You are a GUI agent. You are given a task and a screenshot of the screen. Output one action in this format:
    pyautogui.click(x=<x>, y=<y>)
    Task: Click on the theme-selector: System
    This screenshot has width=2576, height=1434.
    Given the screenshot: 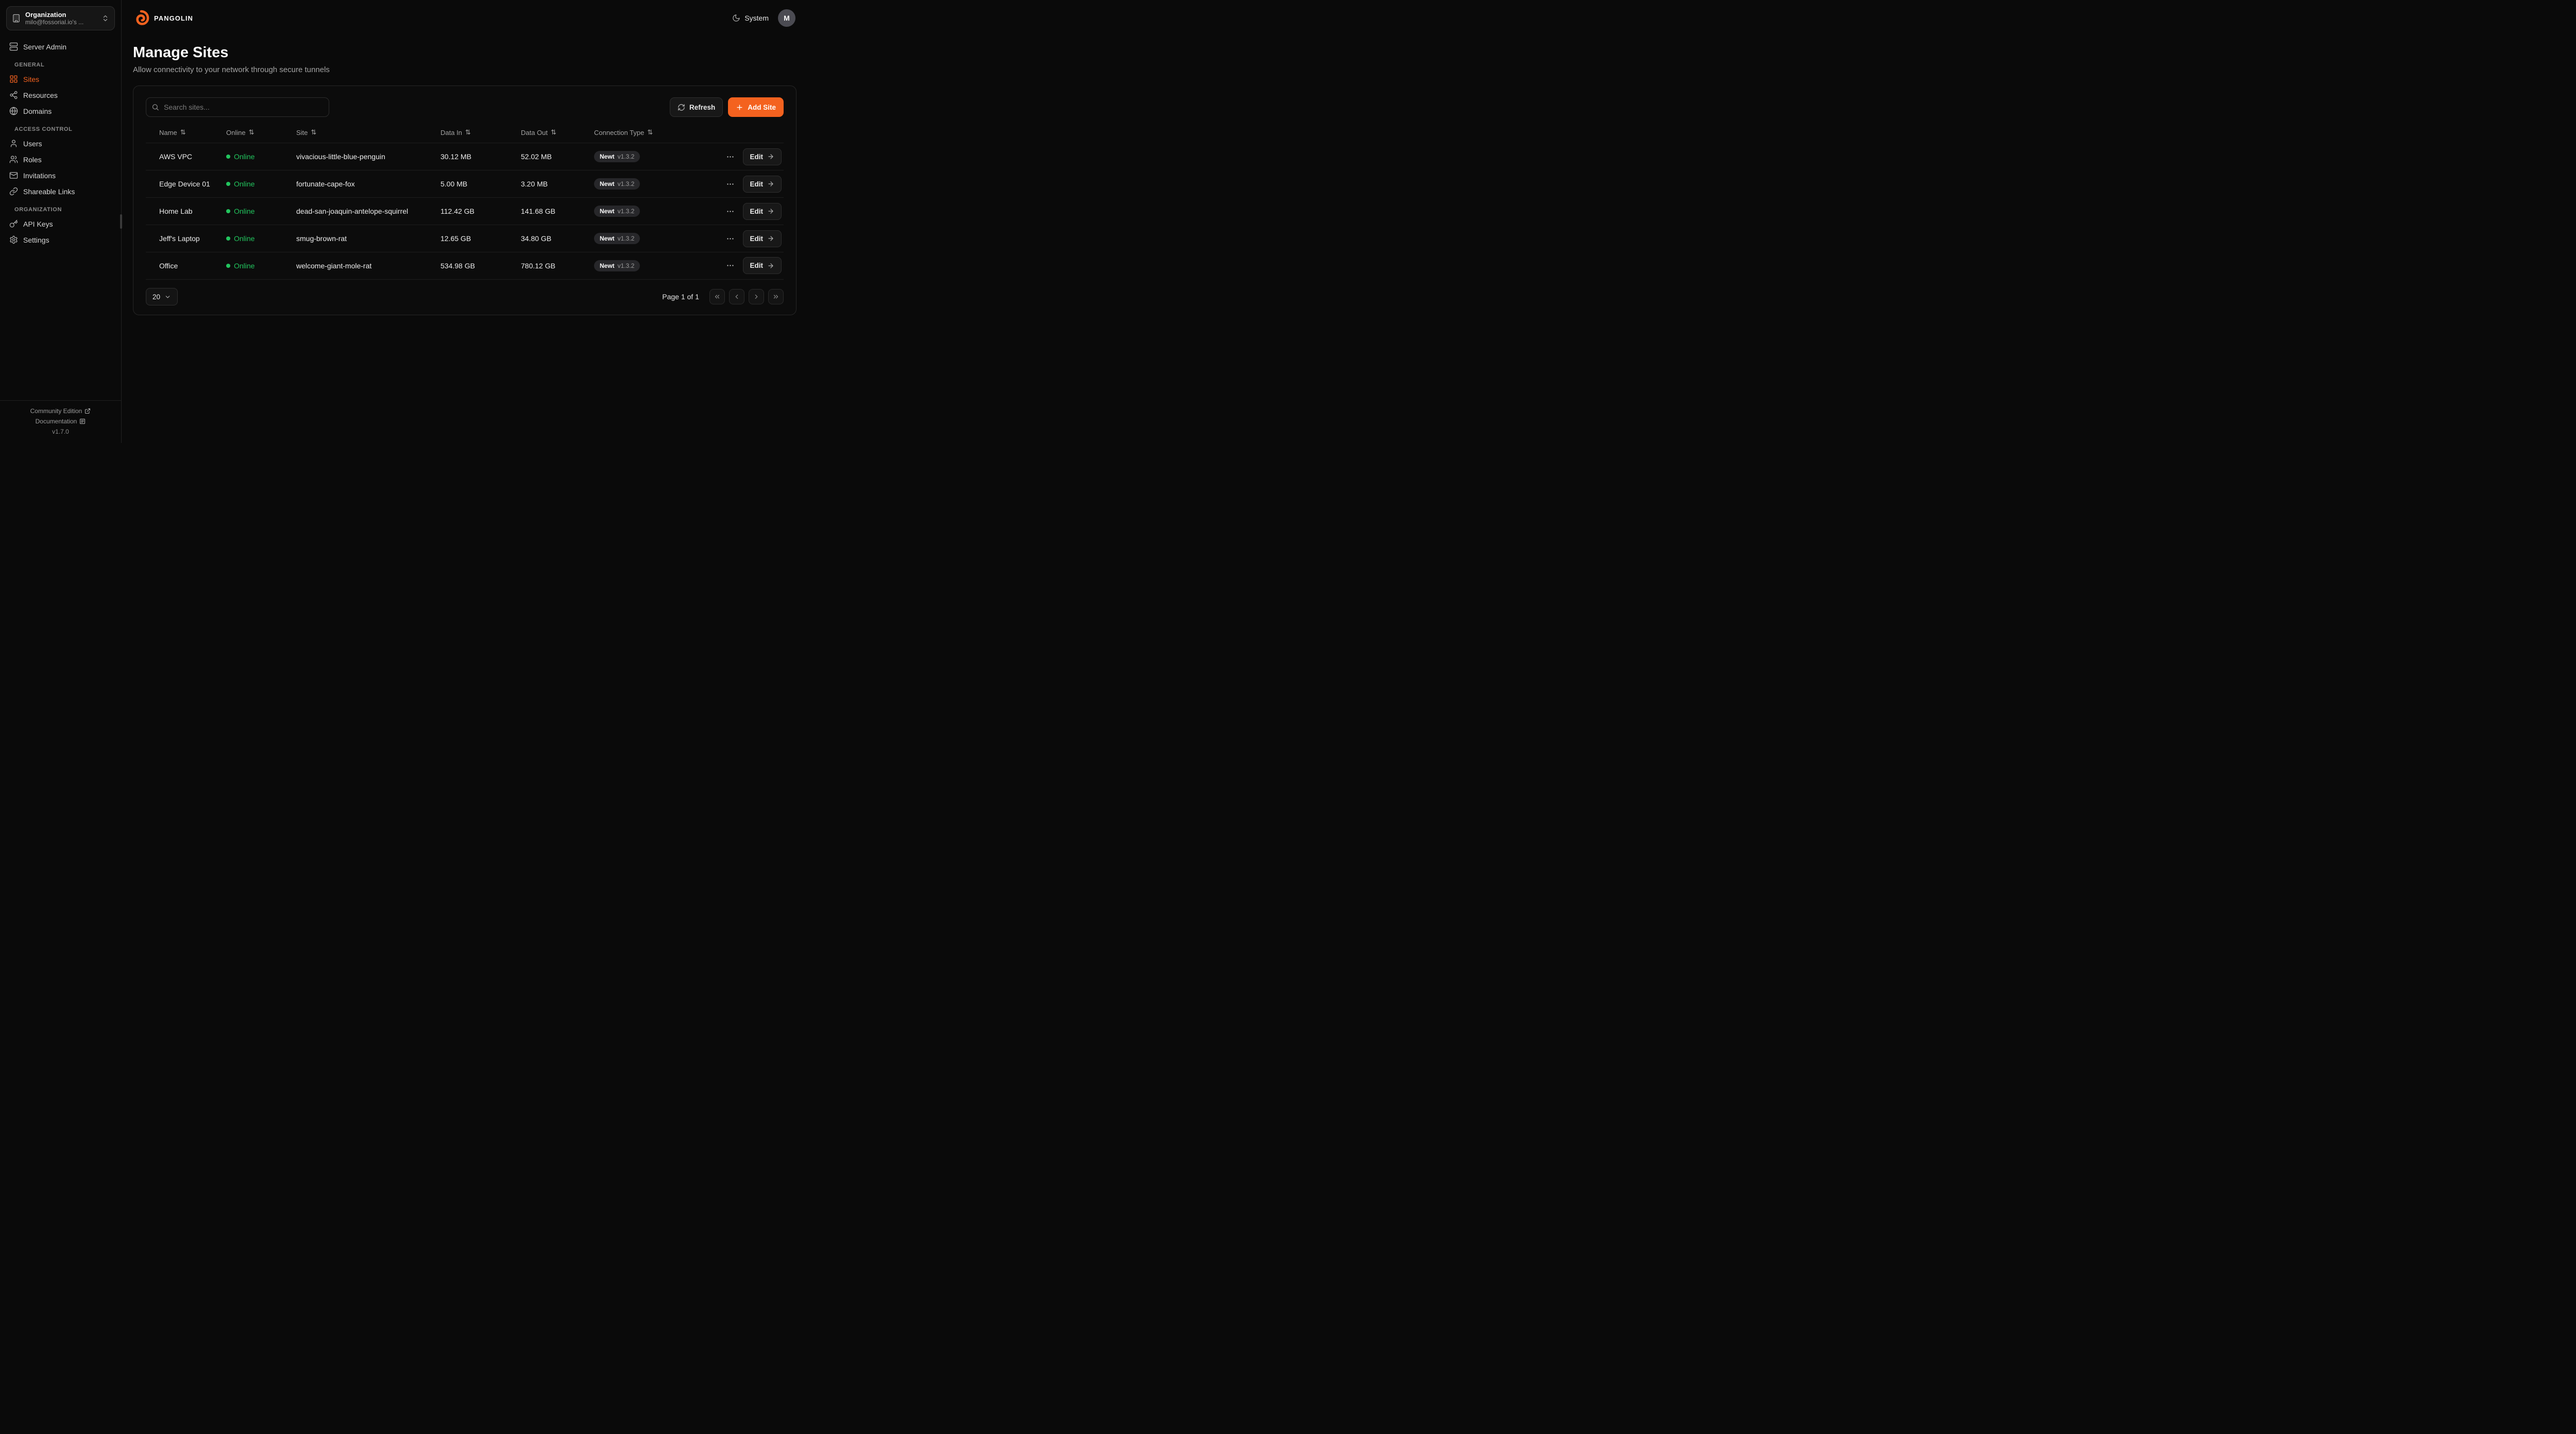 What is the action you would take?
    pyautogui.click(x=750, y=18)
    